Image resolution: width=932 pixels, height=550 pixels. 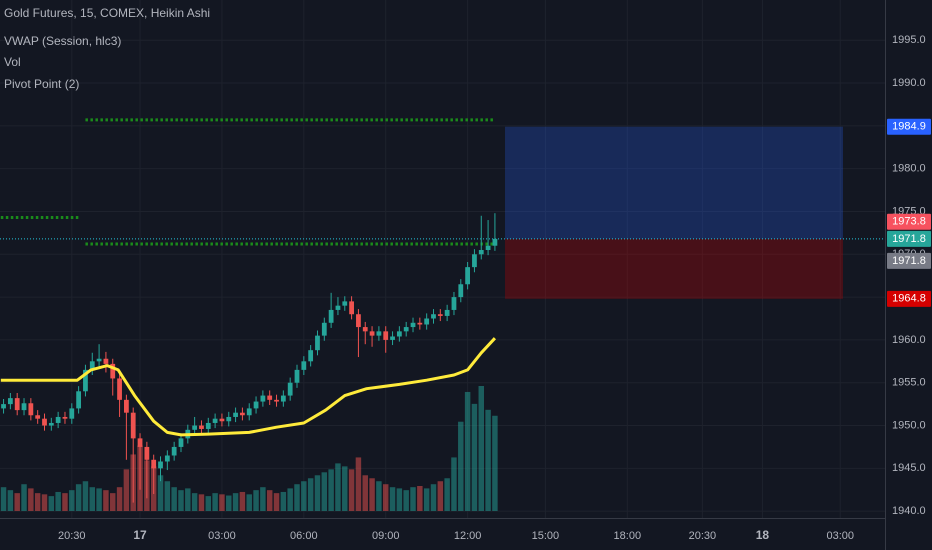 I want to click on indicator-label: Vol, so click(x=12, y=62).